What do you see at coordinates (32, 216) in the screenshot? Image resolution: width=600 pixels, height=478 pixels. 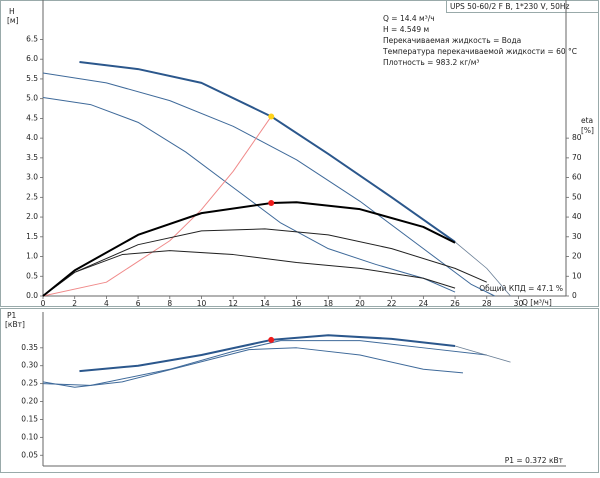 I see `y-tick-label: 2.0` at bounding box center [32, 216].